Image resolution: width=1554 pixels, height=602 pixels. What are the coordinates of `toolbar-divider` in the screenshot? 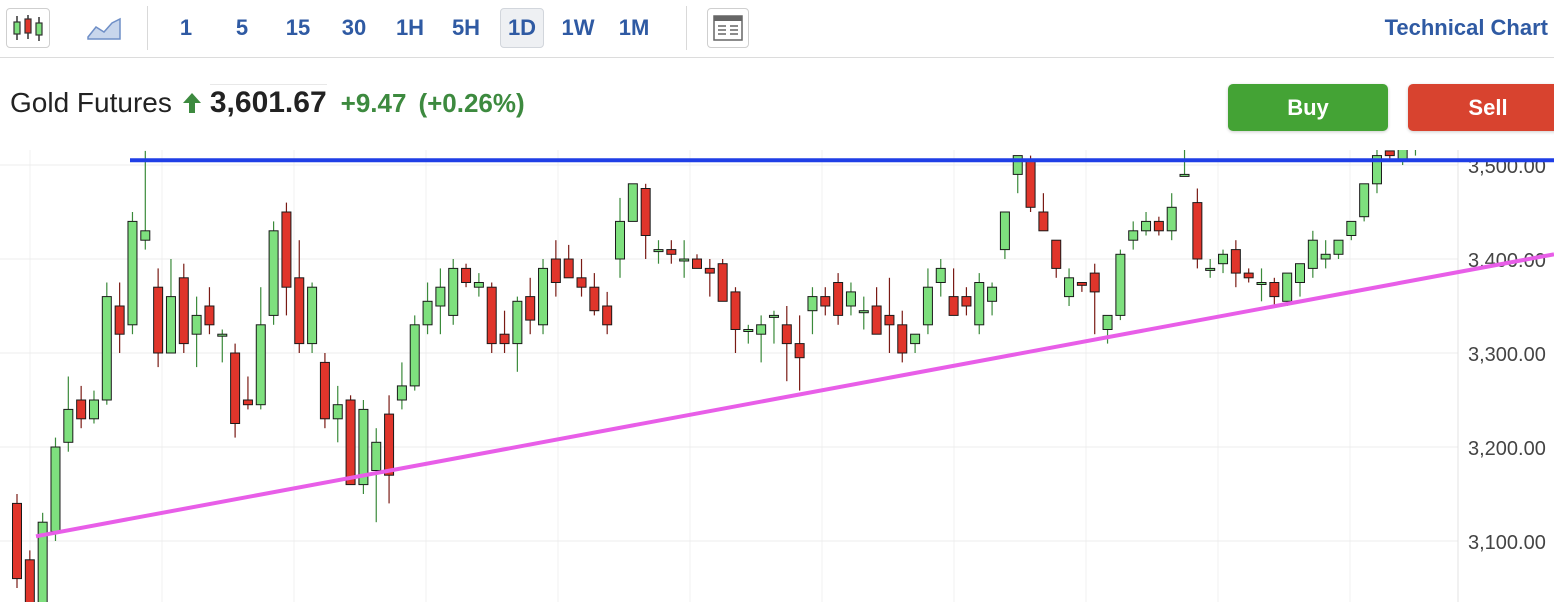 It's located at (147, 28).